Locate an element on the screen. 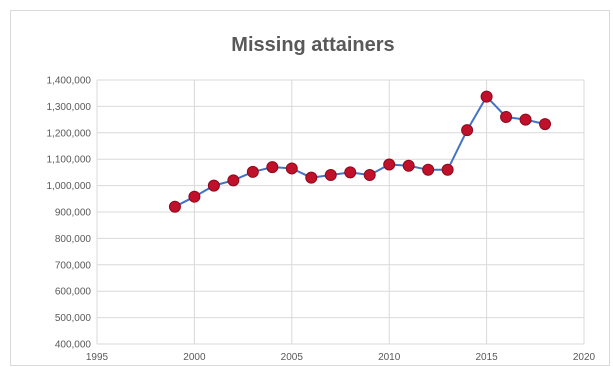 The width and height of the screenshot is (613, 367). y-tick-label: 800,000 is located at coordinates (73, 239).